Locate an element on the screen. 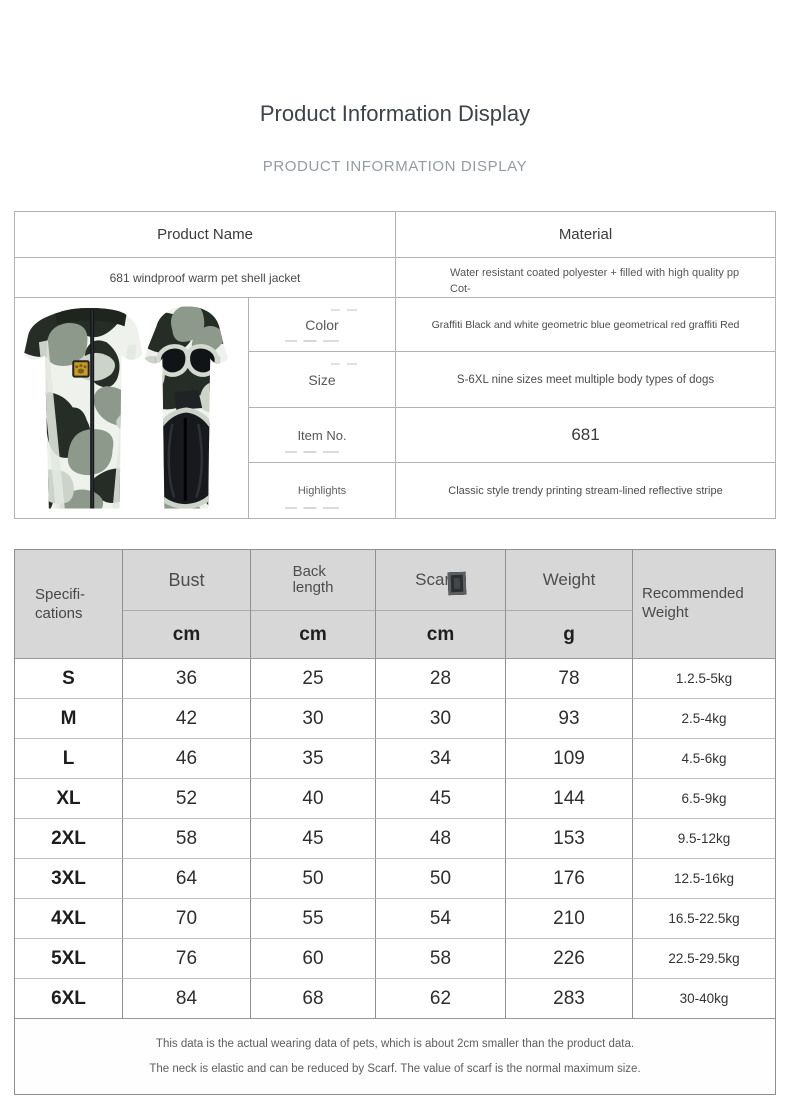 This screenshot has height=1109, width=790. cell-size: L is located at coordinates (69, 759).